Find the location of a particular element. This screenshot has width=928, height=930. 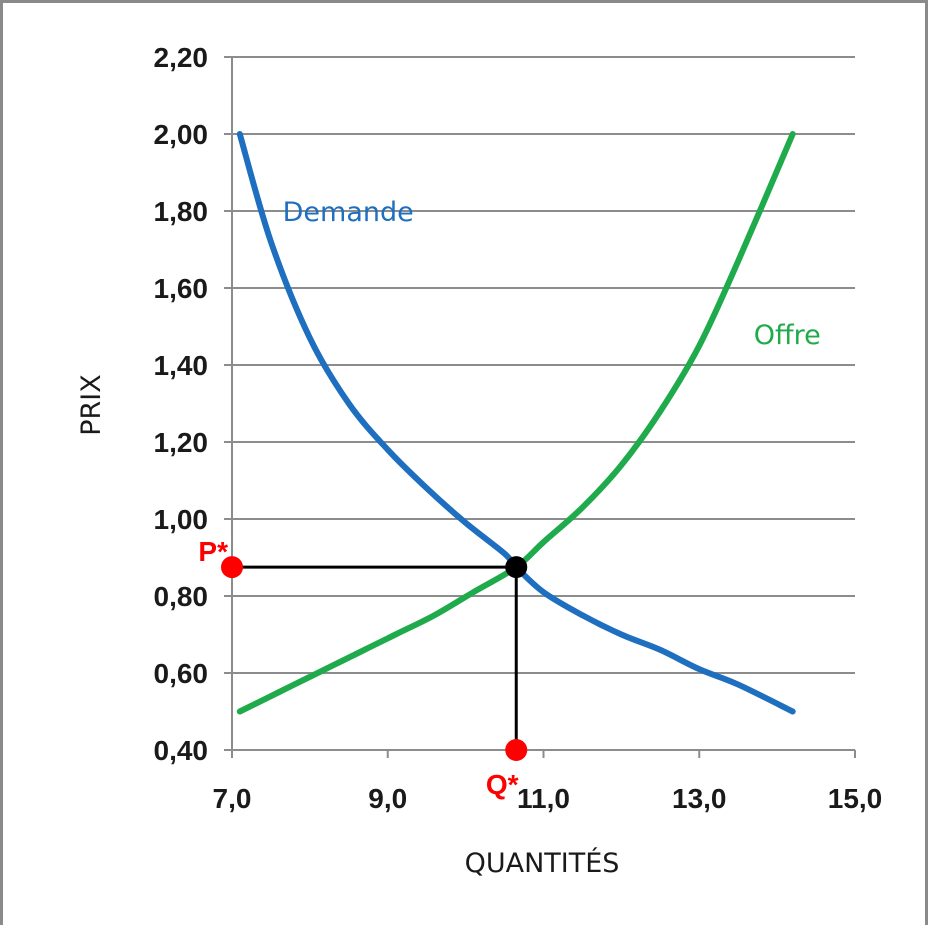

x-tick-label: 9,0 is located at coordinates (387, 798).